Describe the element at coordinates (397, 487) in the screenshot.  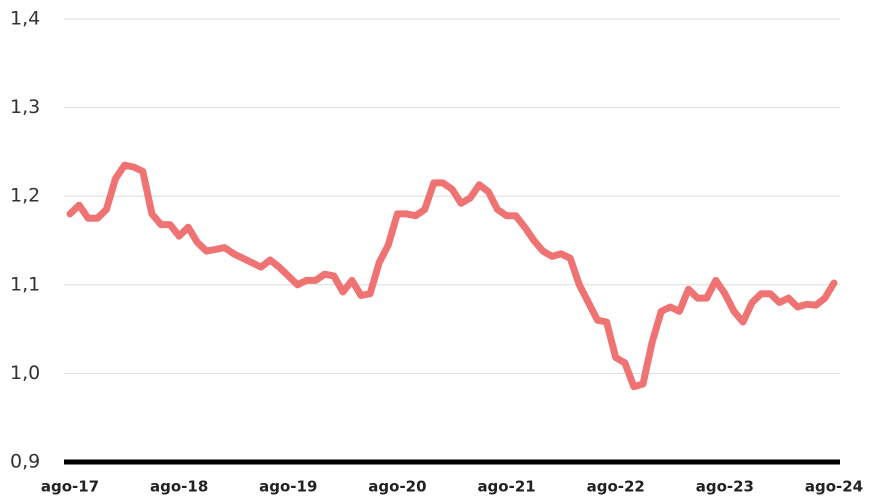
I see `x-tick-label: ago-20` at that location.